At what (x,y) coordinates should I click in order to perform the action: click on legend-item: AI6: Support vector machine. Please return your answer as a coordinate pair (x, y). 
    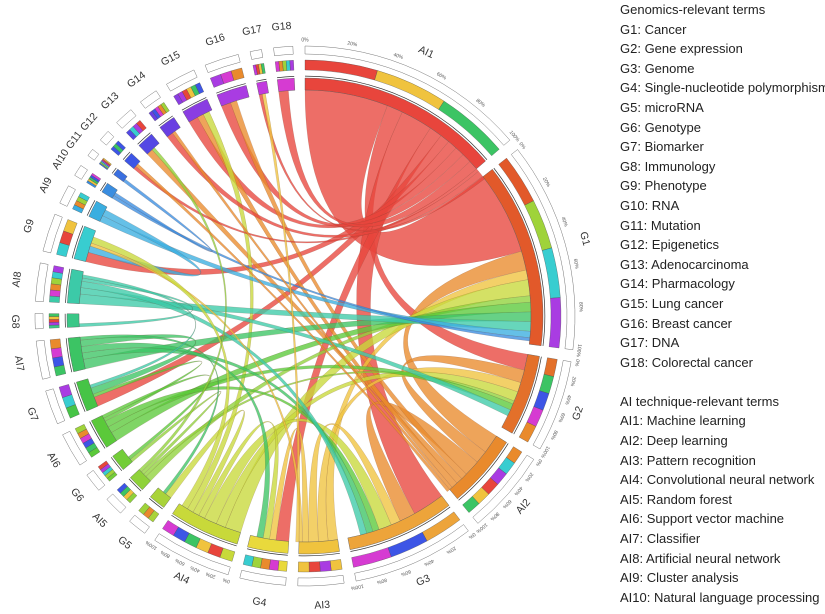
    Looking at the image, I should click on (702, 519).